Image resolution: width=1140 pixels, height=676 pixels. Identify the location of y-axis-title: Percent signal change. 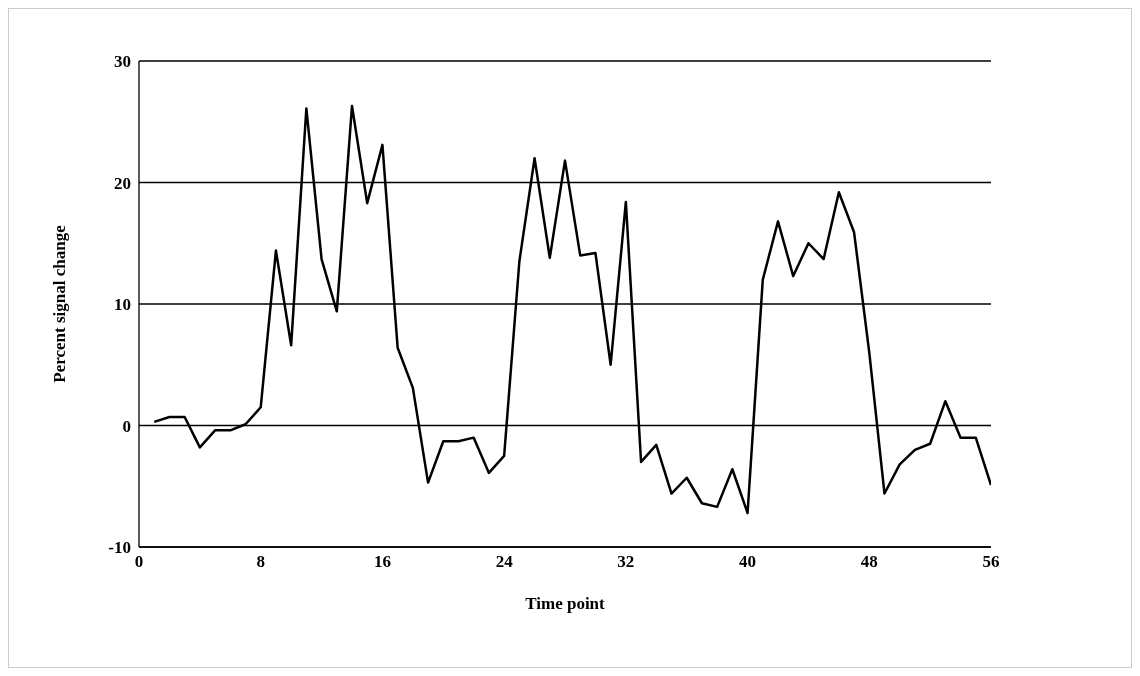
(60, 303).